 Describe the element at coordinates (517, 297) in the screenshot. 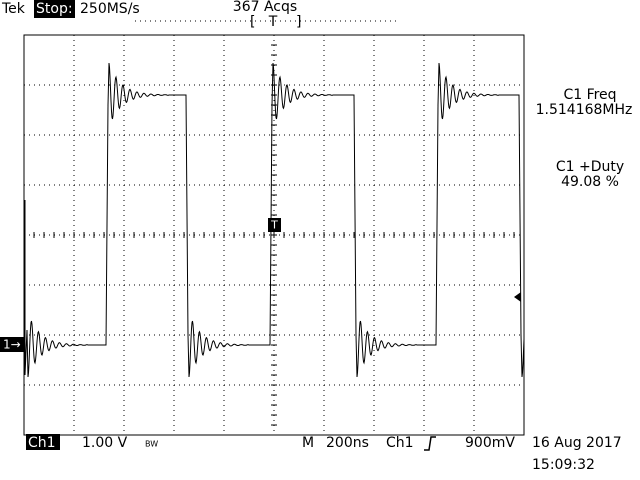

I see `trigger-level-arrow` at that location.